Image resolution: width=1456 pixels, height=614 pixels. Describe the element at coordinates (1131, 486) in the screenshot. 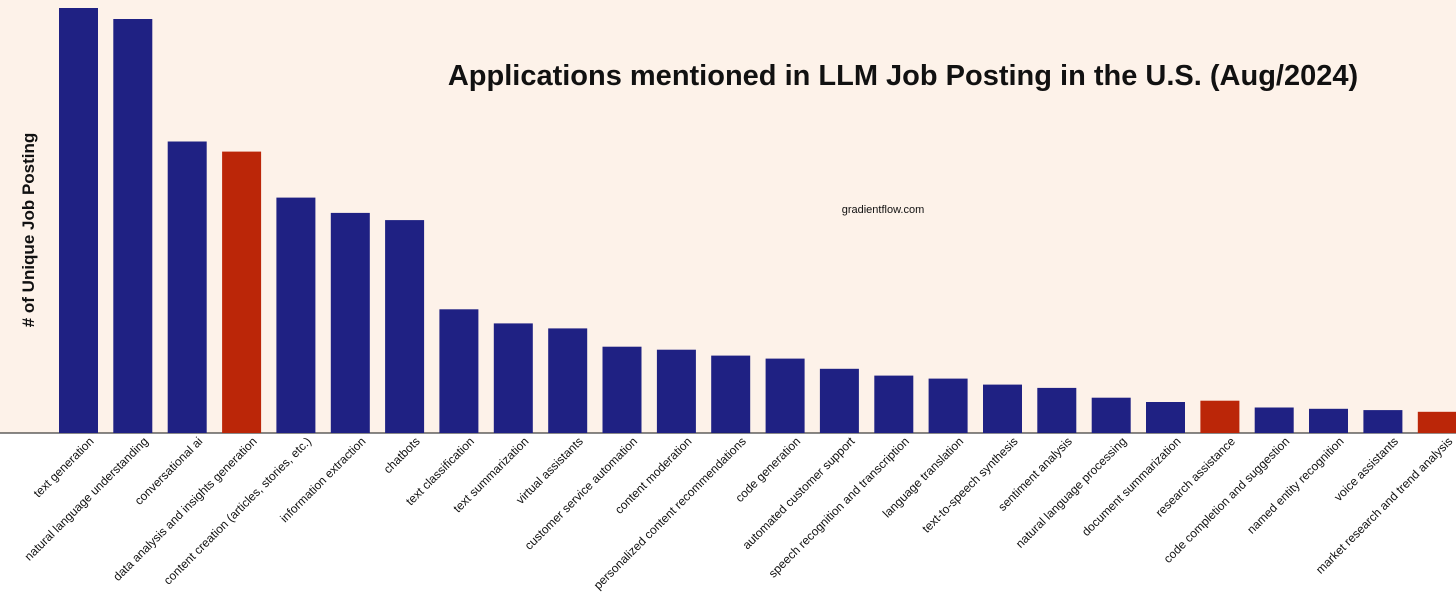

I see `x-tick-label-20: document summarization` at that location.